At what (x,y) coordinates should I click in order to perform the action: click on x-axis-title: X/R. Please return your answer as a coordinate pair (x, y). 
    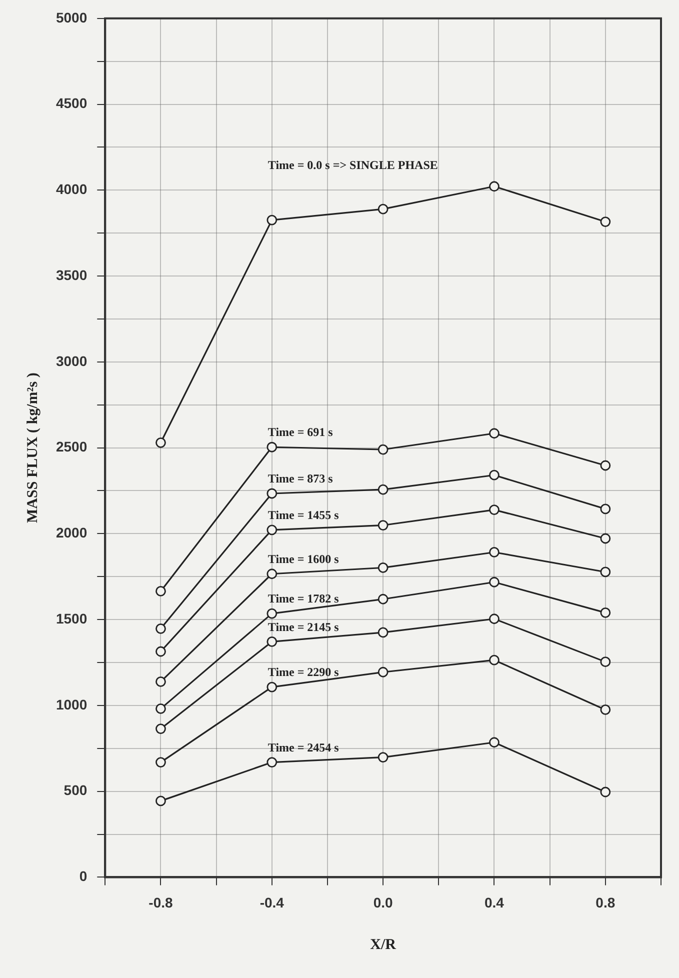
    Looking at the image, I should click on (383, 944).